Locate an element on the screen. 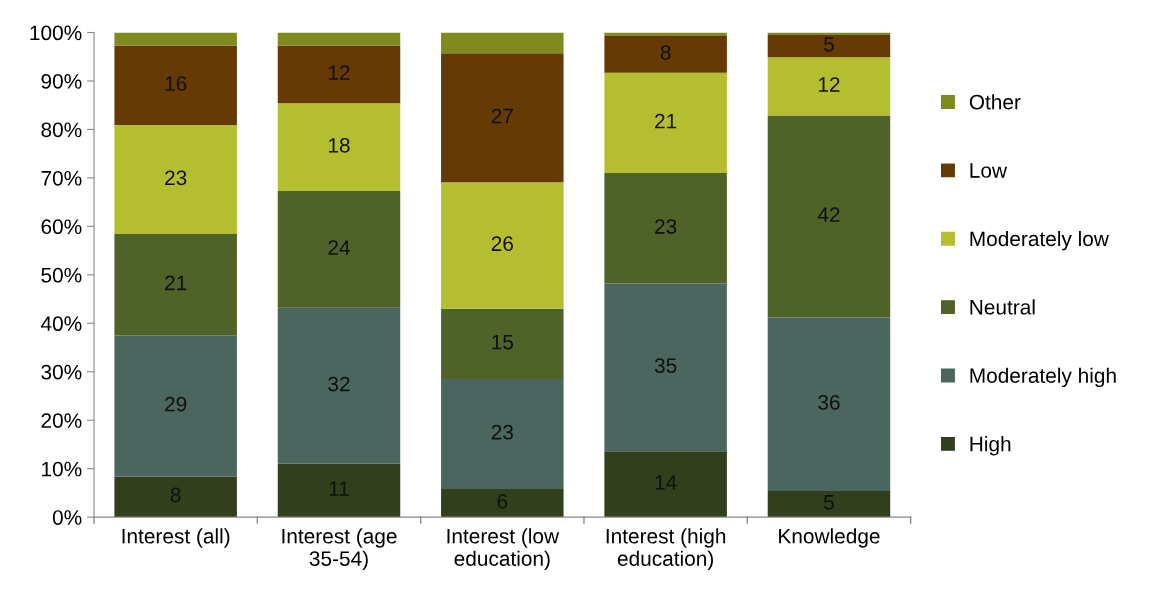 The width and height of the screenshot is (1175, 591). y-tick-label: 100% is located at coordinates (56, 33).